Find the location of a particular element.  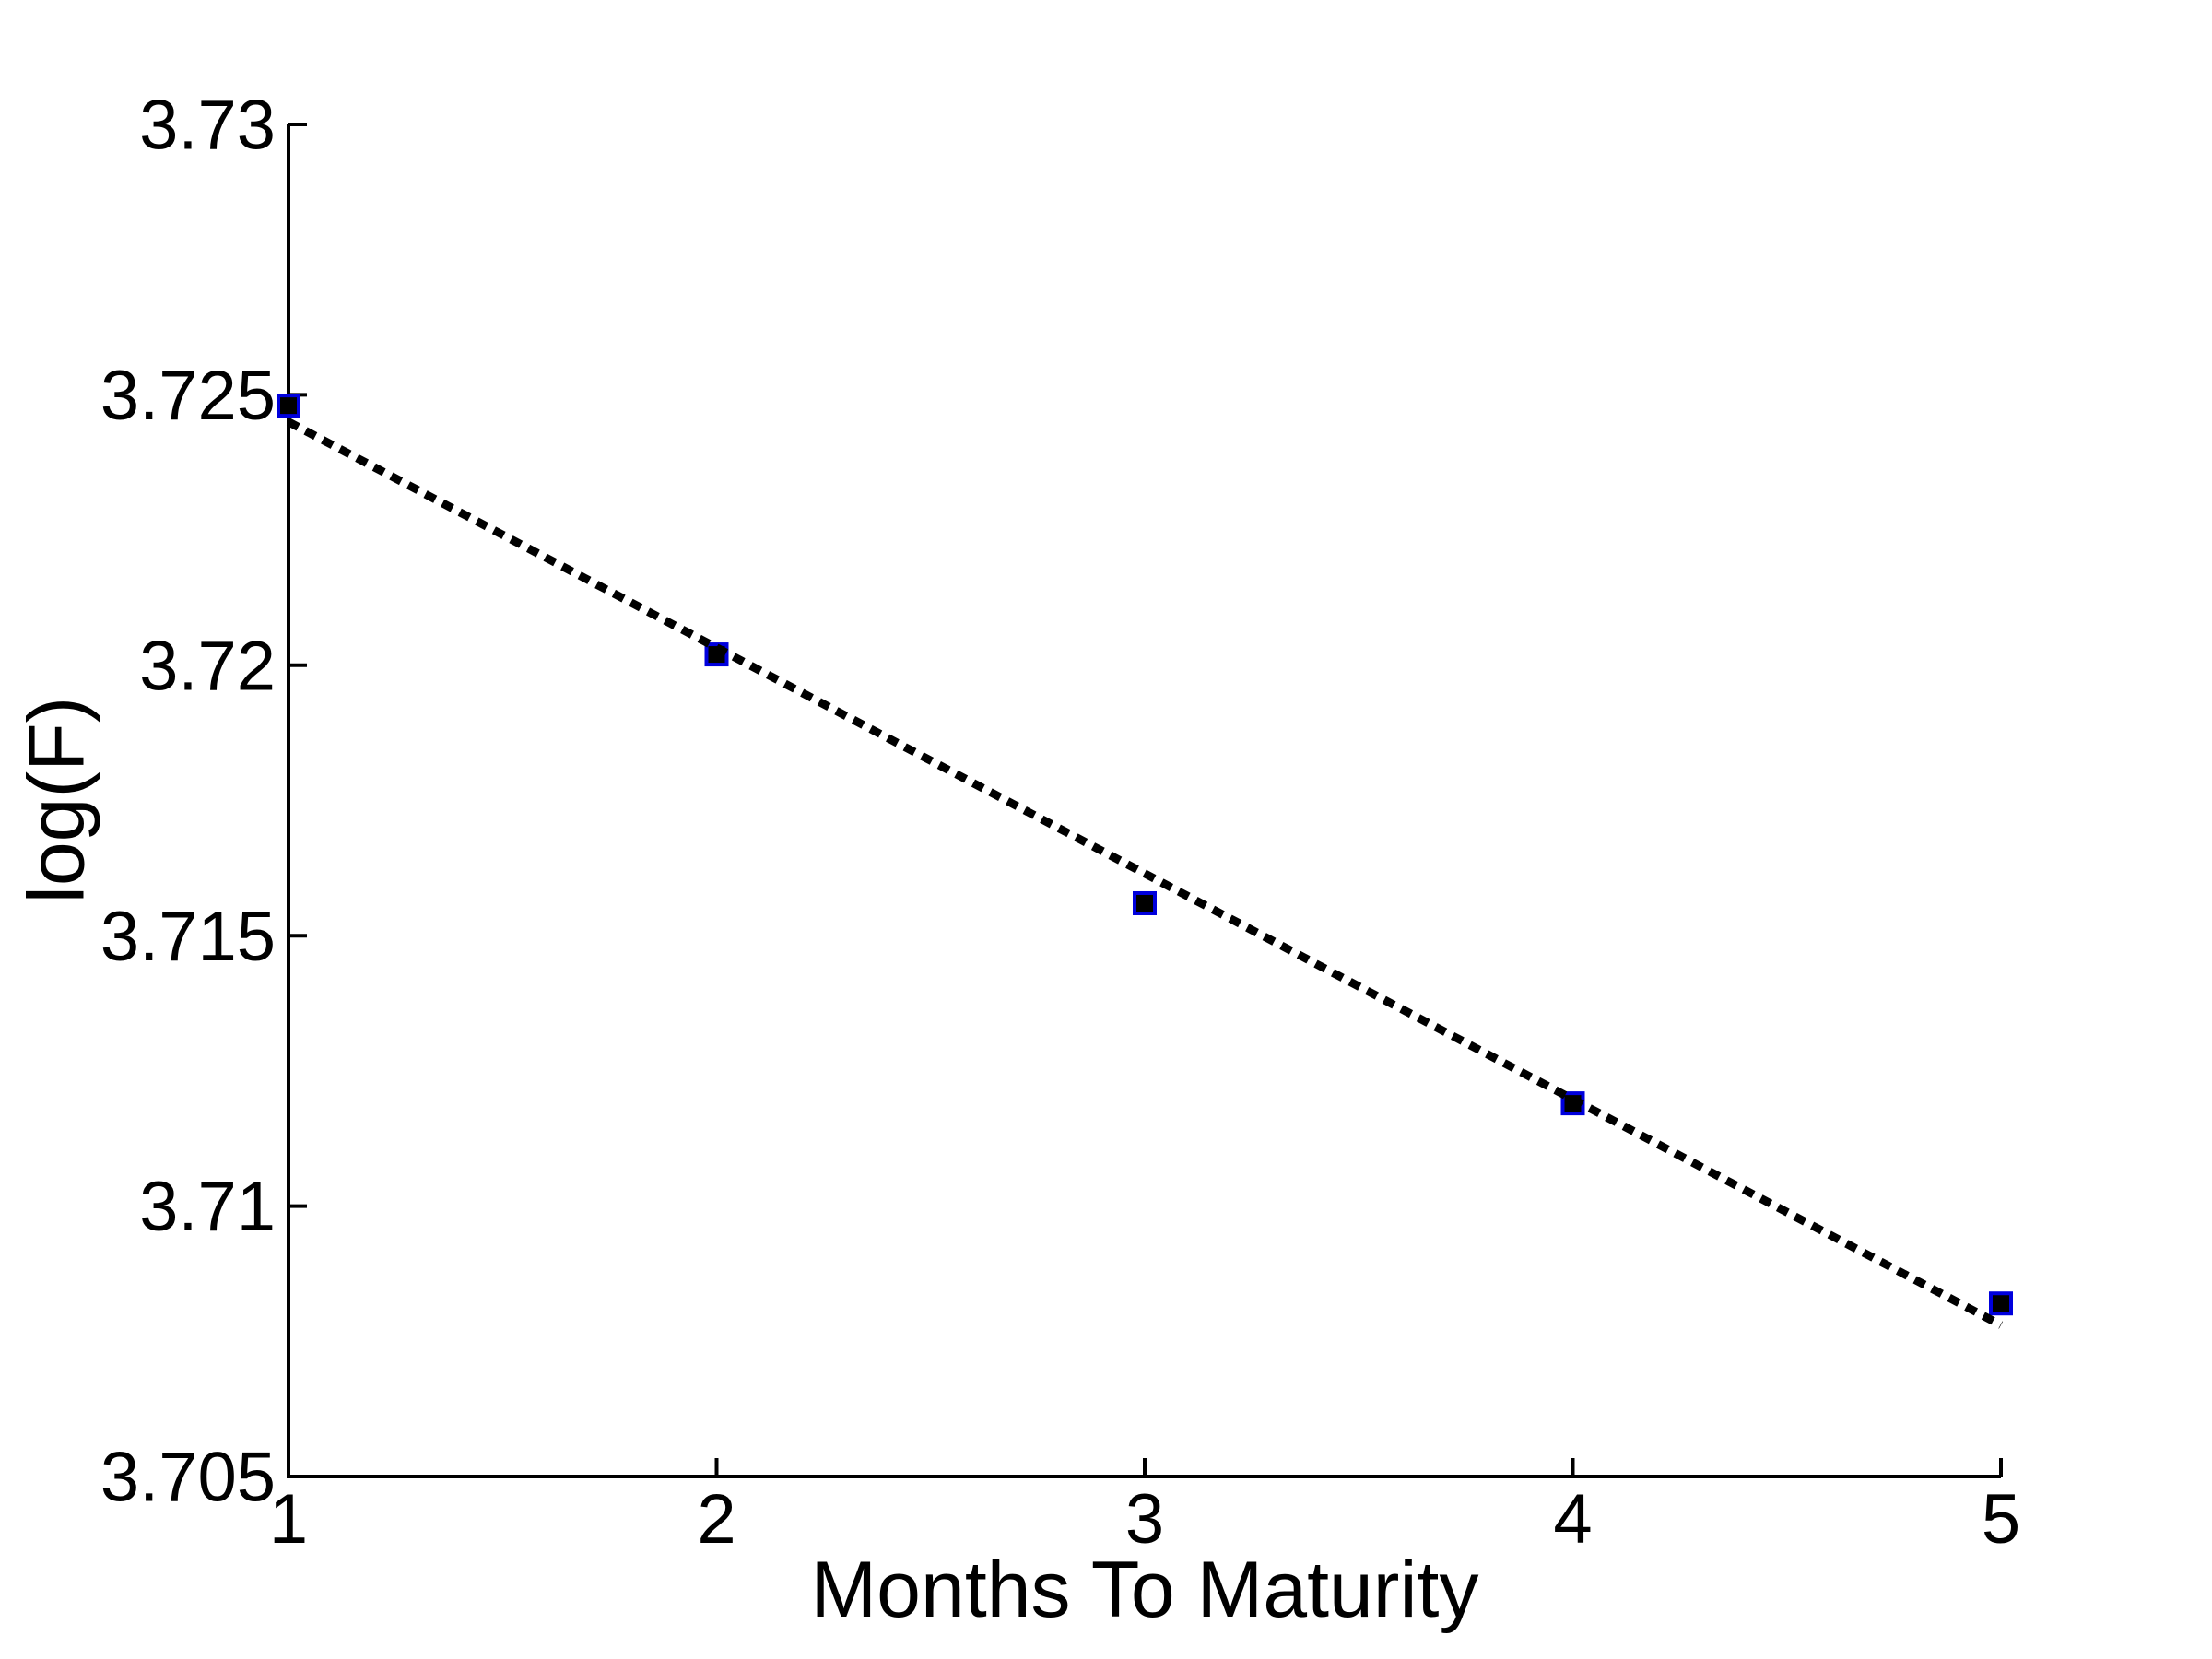

x-tick-label: 4 is located at coordinates (1572, 1519).